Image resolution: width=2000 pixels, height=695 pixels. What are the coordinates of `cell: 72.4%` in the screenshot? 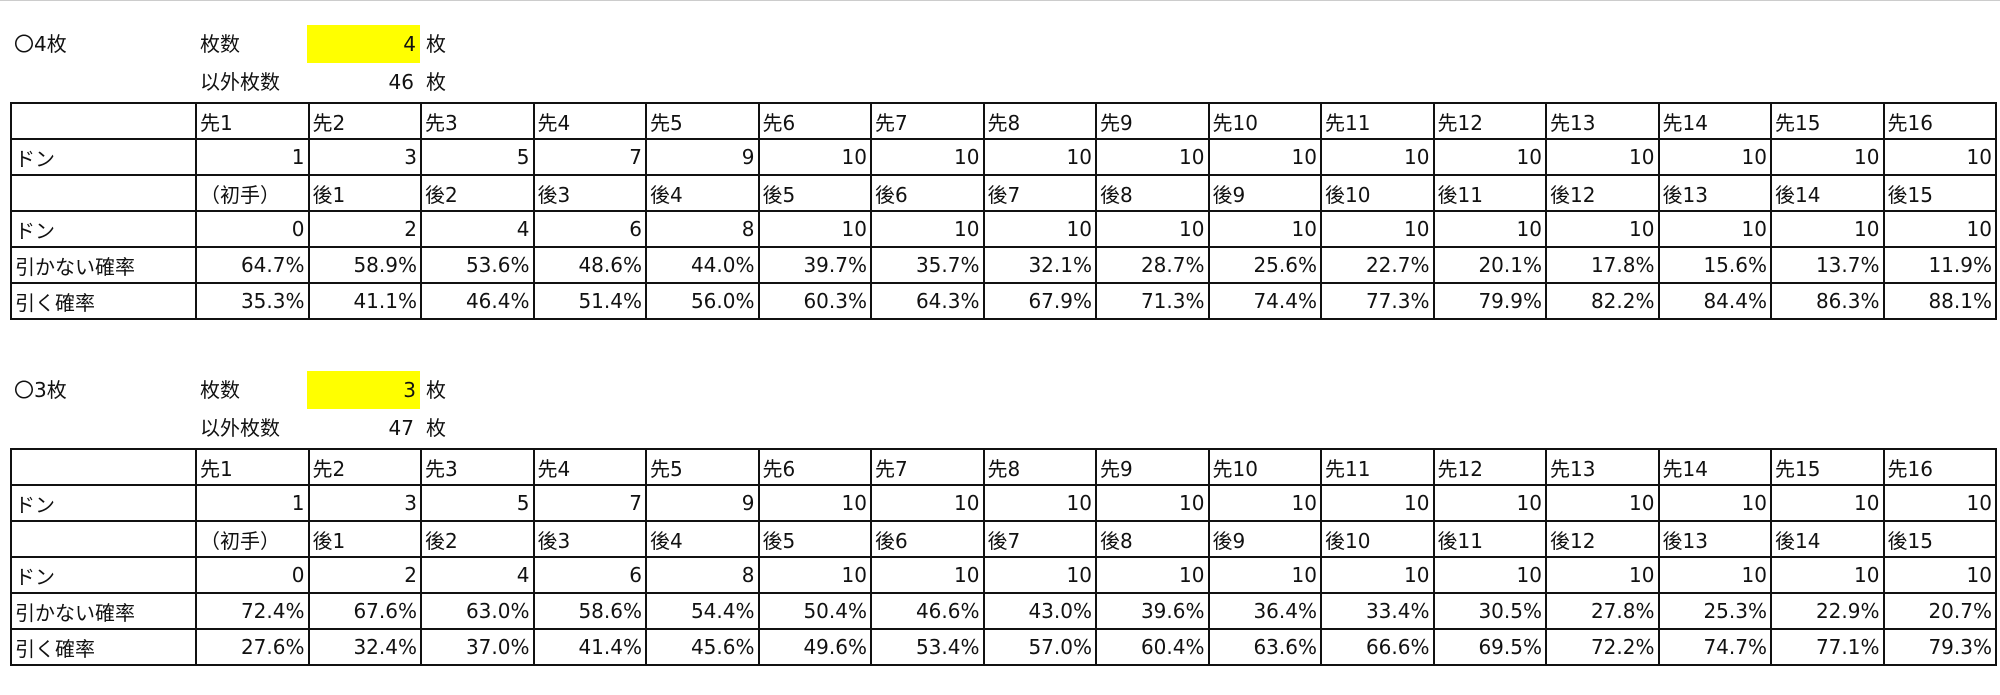 It's located at (252, 611).